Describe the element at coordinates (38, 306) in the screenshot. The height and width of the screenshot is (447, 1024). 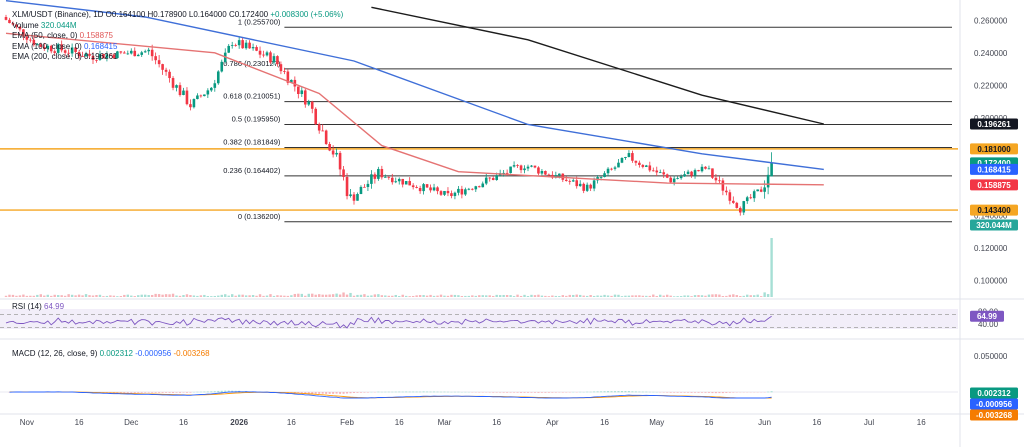
I see `rsi-legend: RSI (14) 64.99` at that location.